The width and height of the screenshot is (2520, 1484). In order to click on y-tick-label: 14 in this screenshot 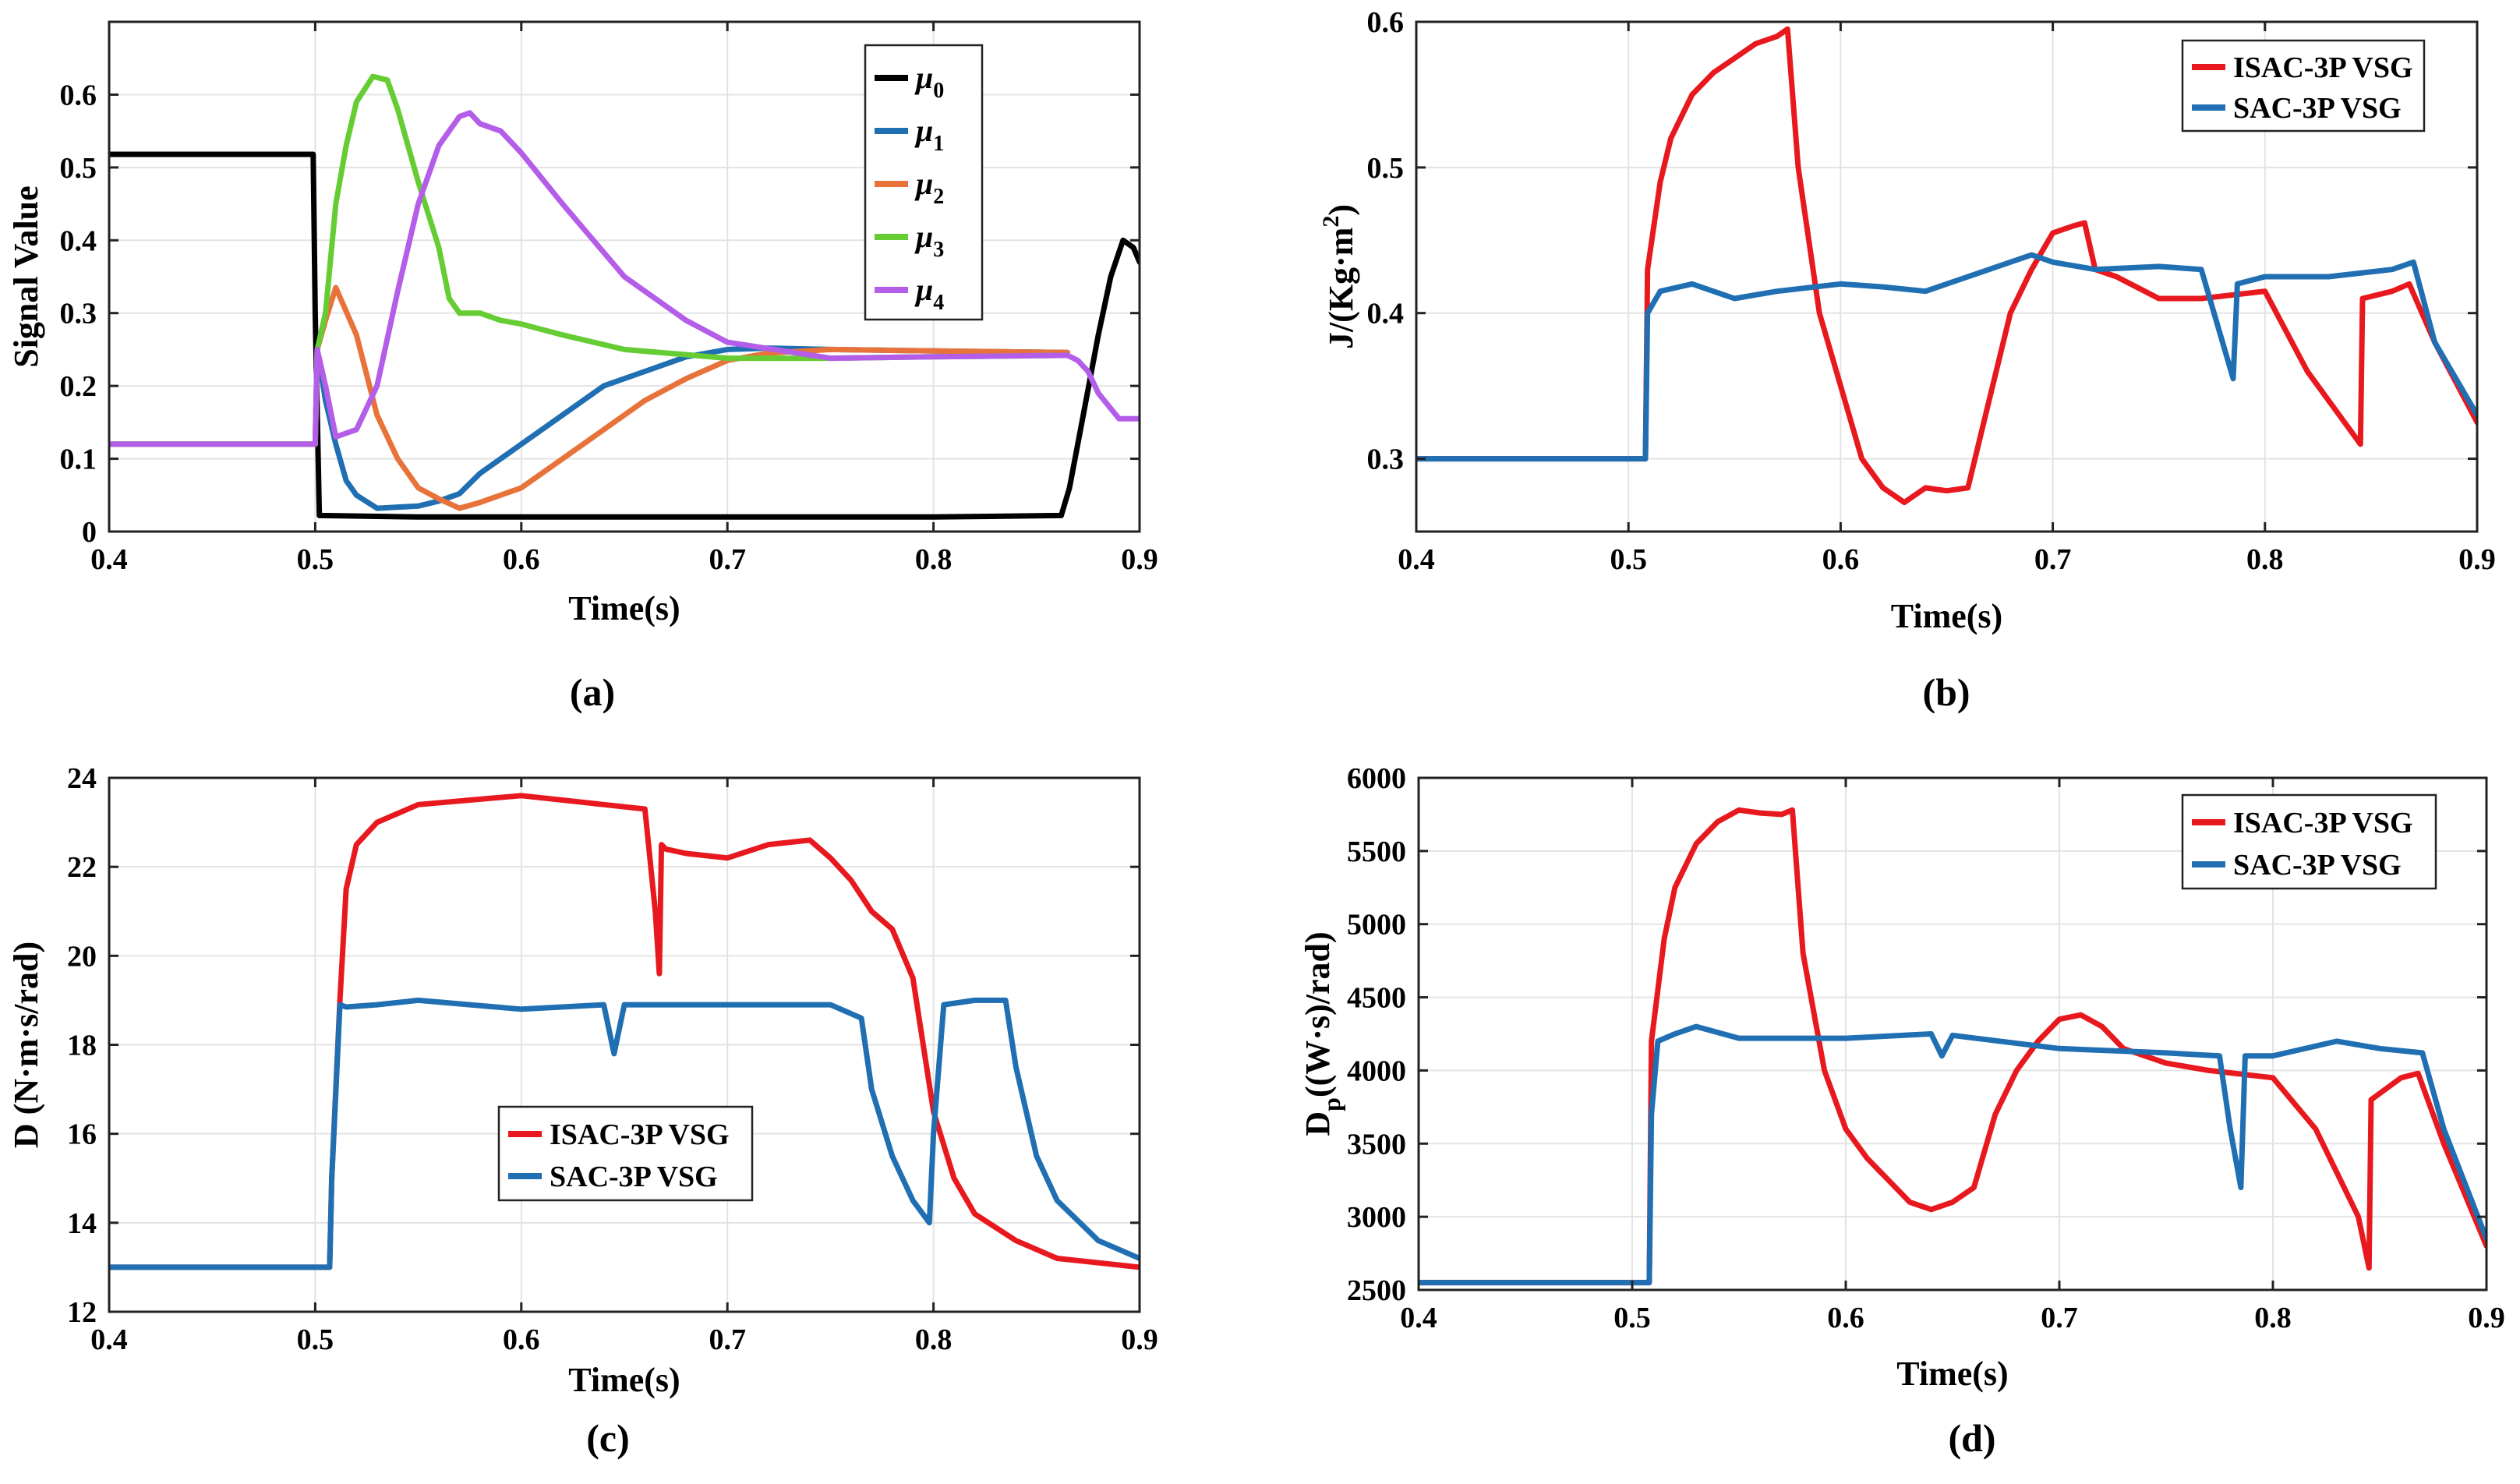, I will do `click(82, 1223)`.